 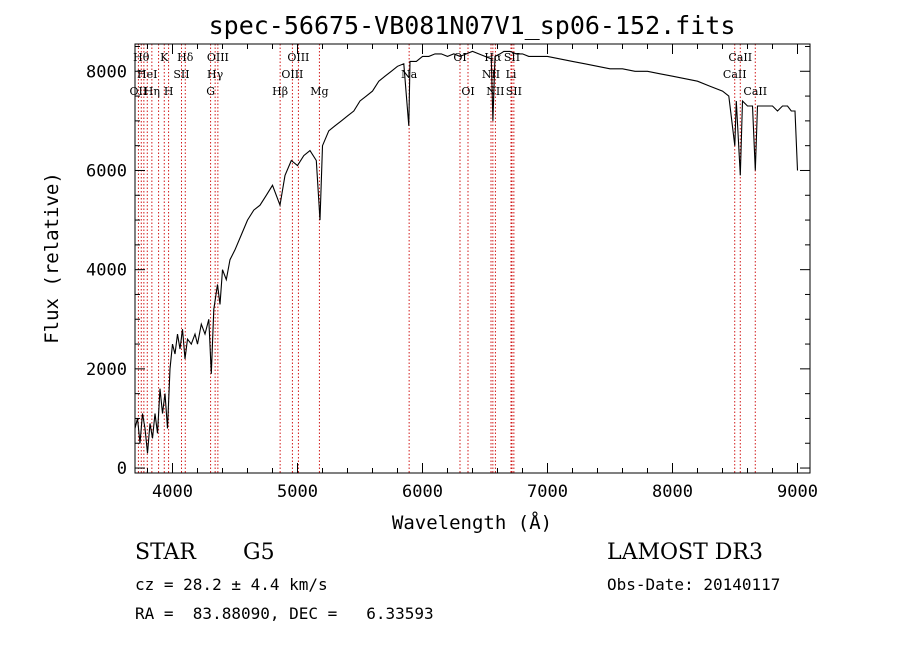 What do you see at coordinates (797, 492) in the screenshot?
I see `x-tick-label: 9000` at bounding box center [797, 492].